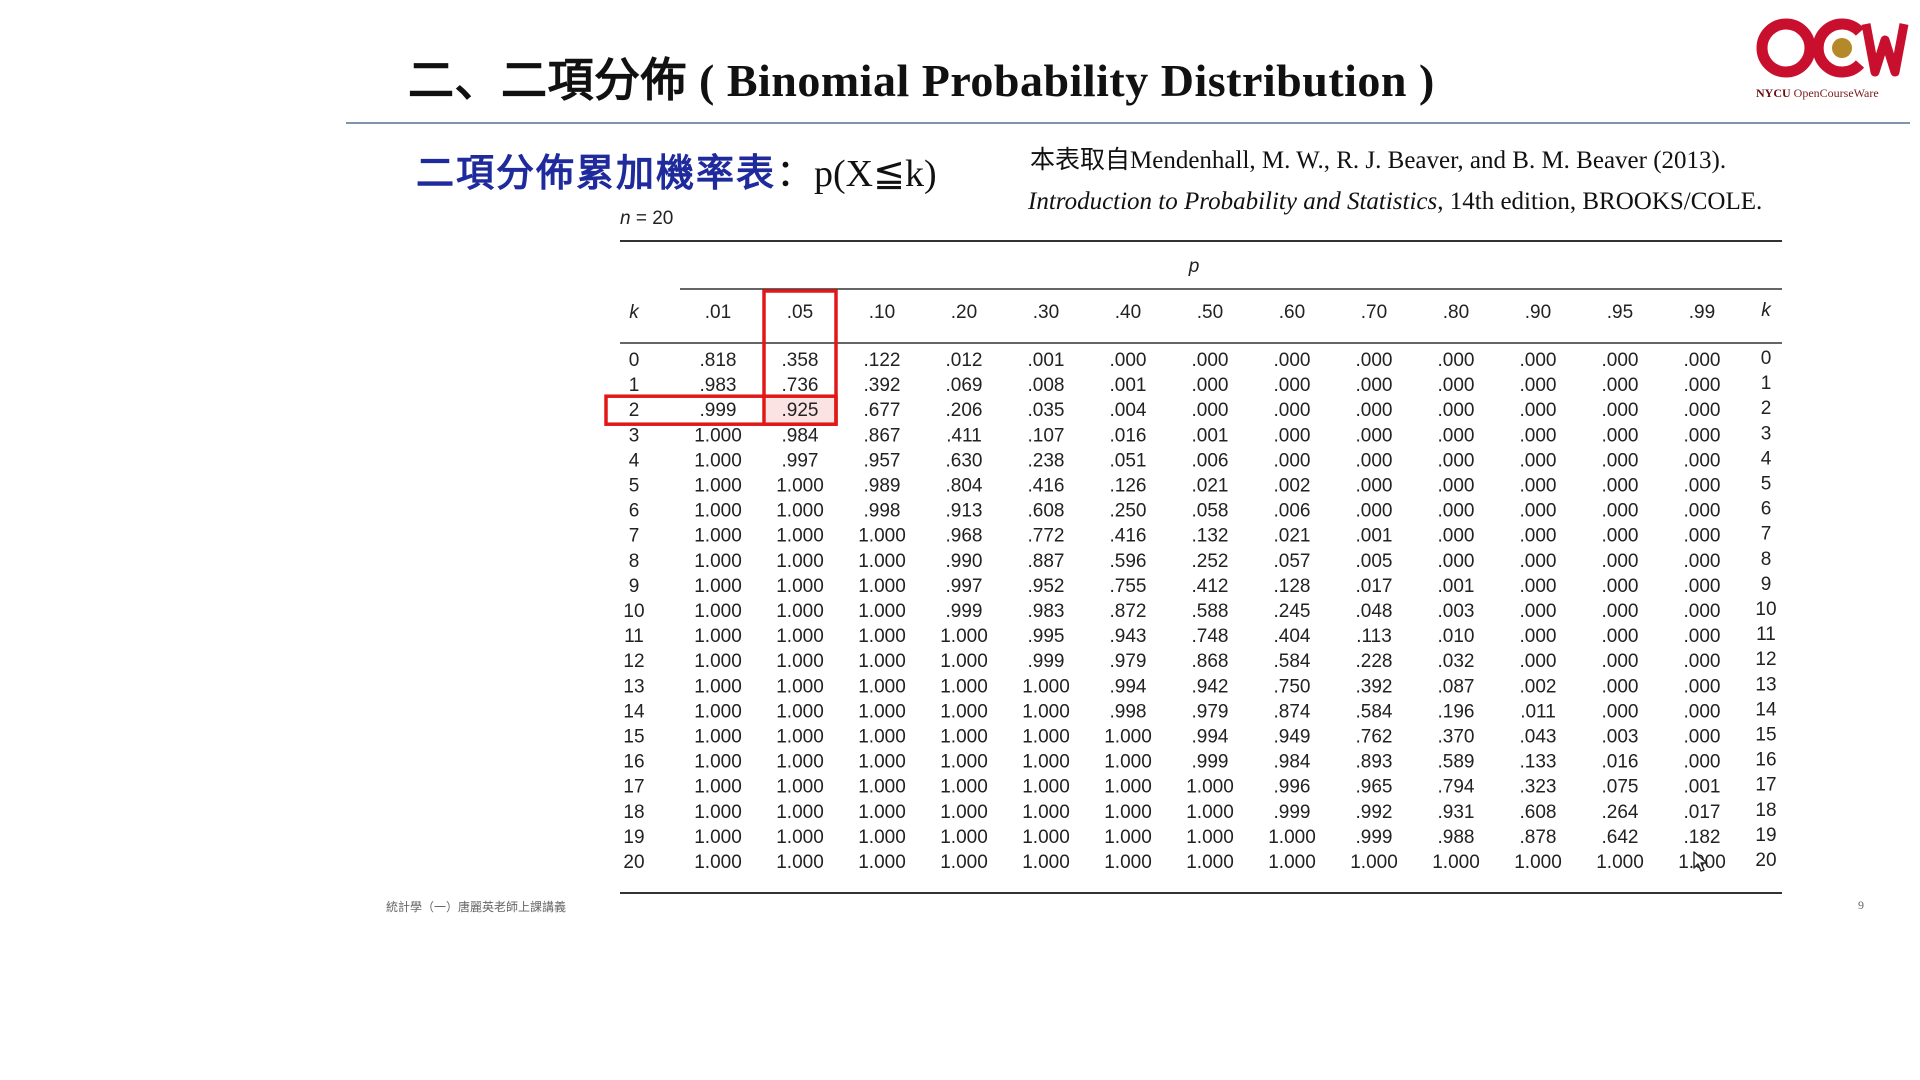 This screenshot has height=1080, width=1920. I want to click on table-cell: .750, so click(1292, 686).